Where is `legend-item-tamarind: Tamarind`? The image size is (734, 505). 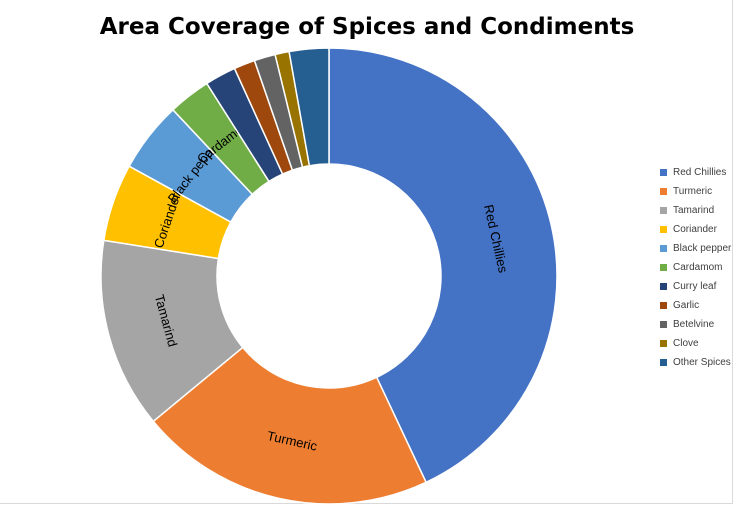 legend-item-tamarind: Tamarind is located at coordinates (695, 210).